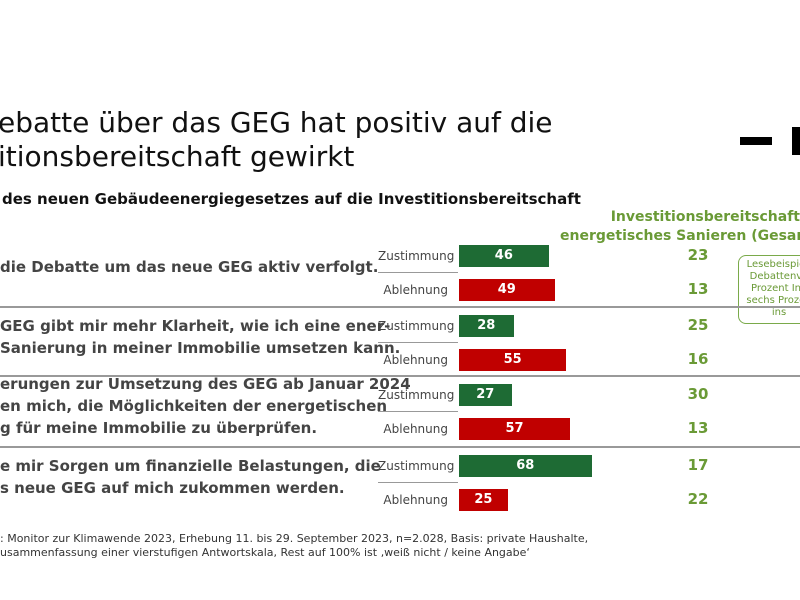  What do you see at coordinates (525, 466) in the screenshot?
I see `bar-zustimmung: 68` at bounding box center [525, 466].